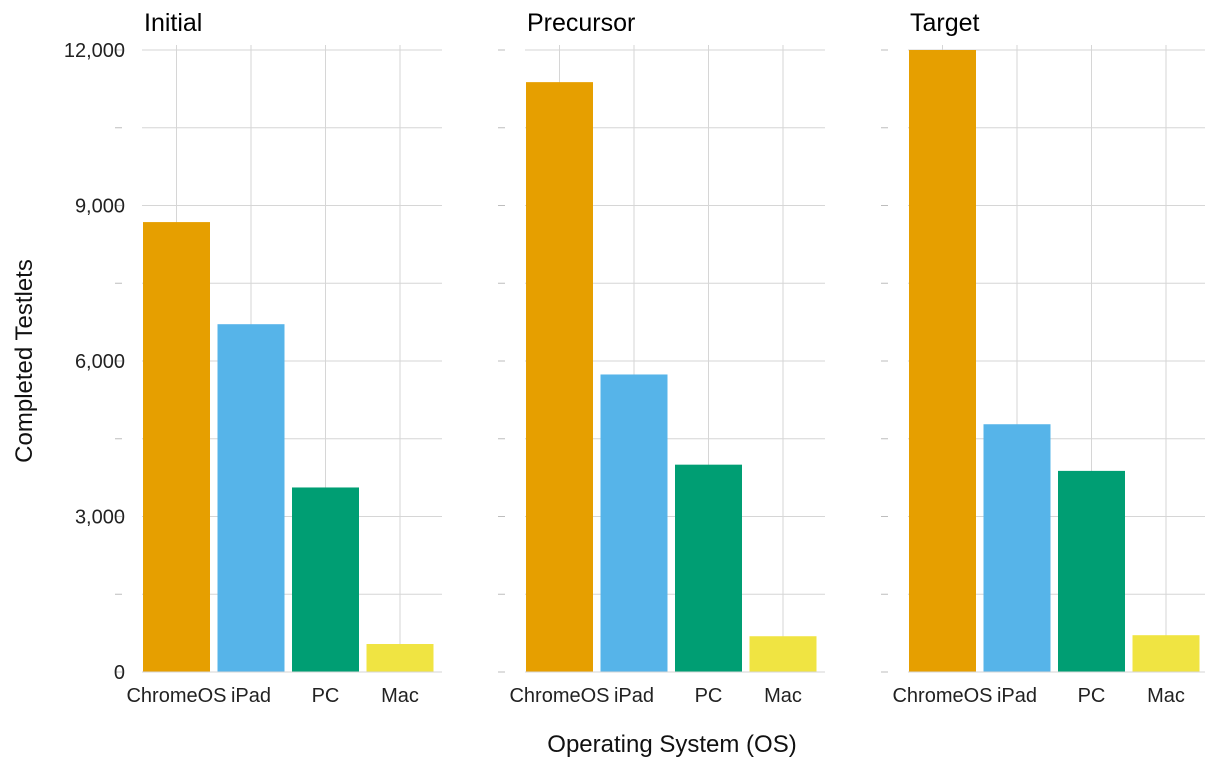  Describe the element at coordinates (1017, 548) in the screenshot. I see `bar-target-ipad` at that location.